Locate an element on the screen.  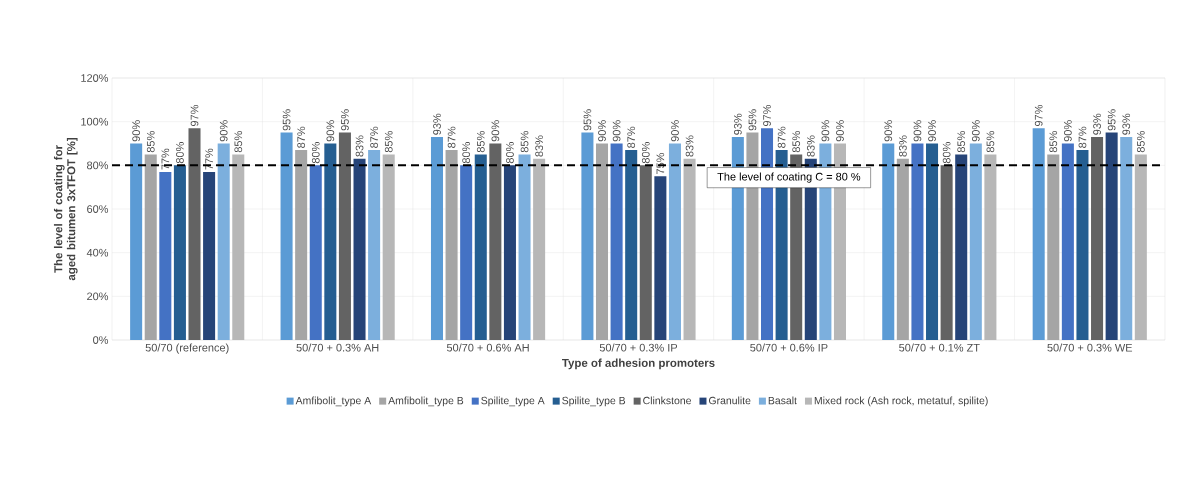
y-tick-label: 100% is located at coordinates (95, 121).